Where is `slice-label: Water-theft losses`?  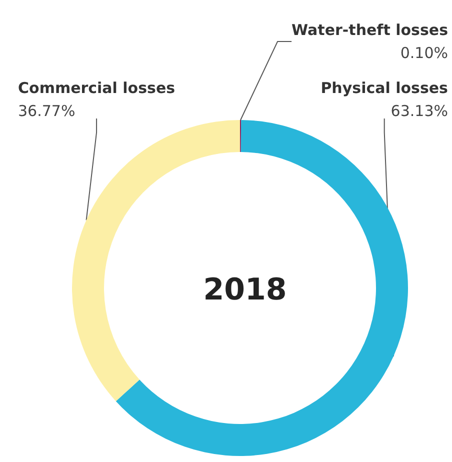
slice-label: Water-theft losses is located at coordinates (370, 30).